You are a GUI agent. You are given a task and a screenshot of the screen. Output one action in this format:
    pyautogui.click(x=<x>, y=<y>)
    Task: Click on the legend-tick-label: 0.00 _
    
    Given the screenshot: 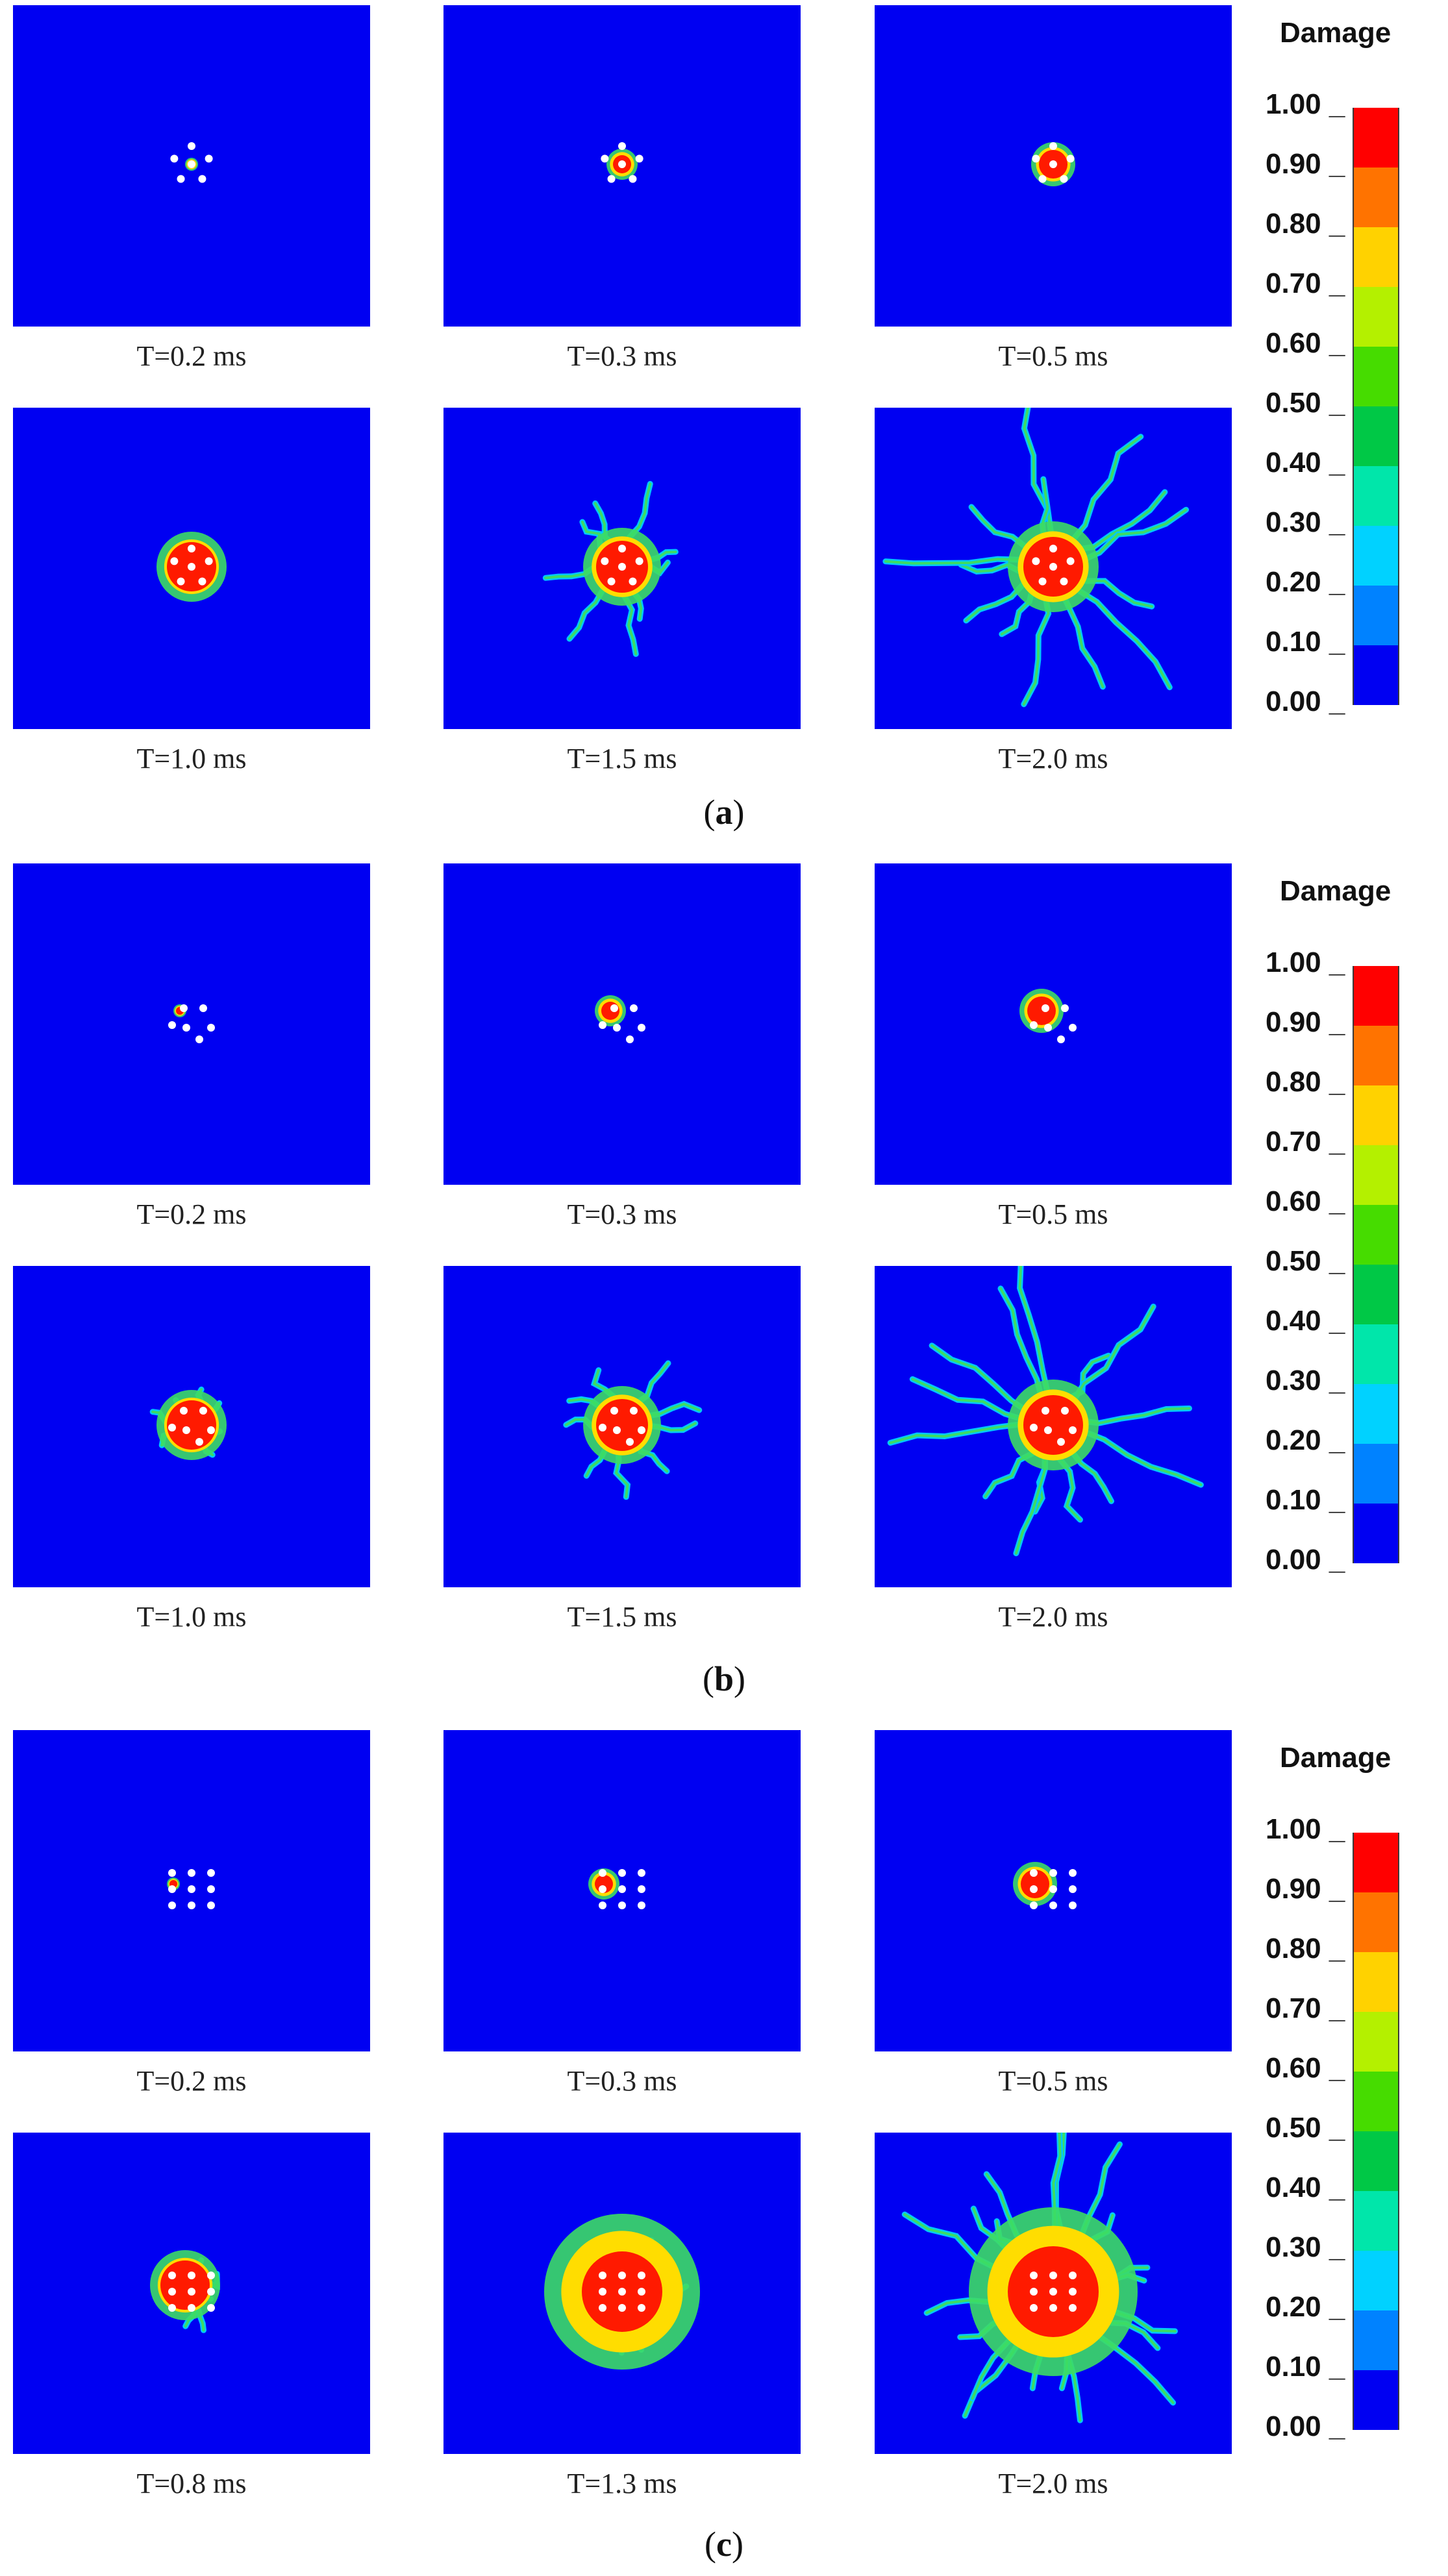 What is the action you would take?
    pyautogui.click(x=1306, y=701)
    